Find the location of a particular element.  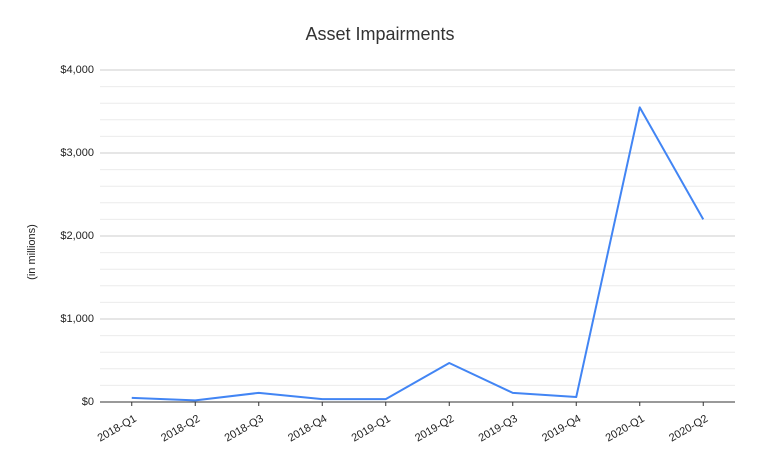

y-axis-label: (in millions) is located at coordinates (32, 252).